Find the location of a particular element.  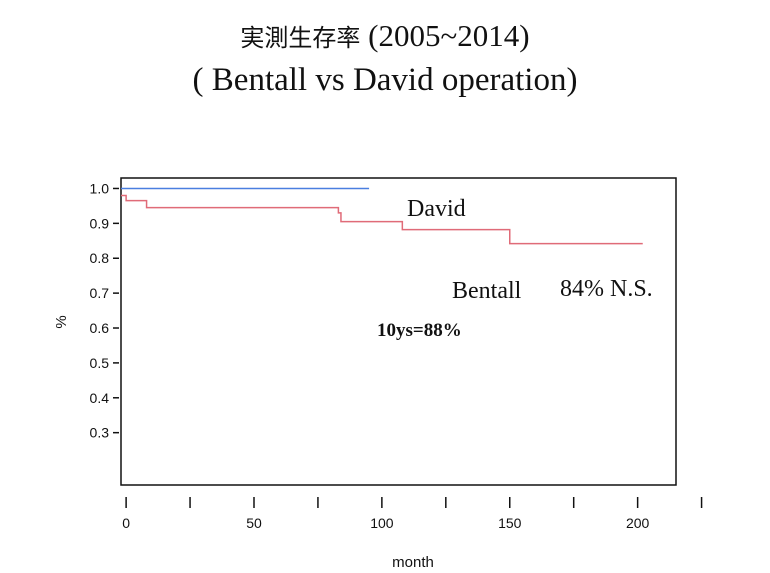

chart-subtitle: ( Bentall vs David operation) is located at coordinates (385, 80).